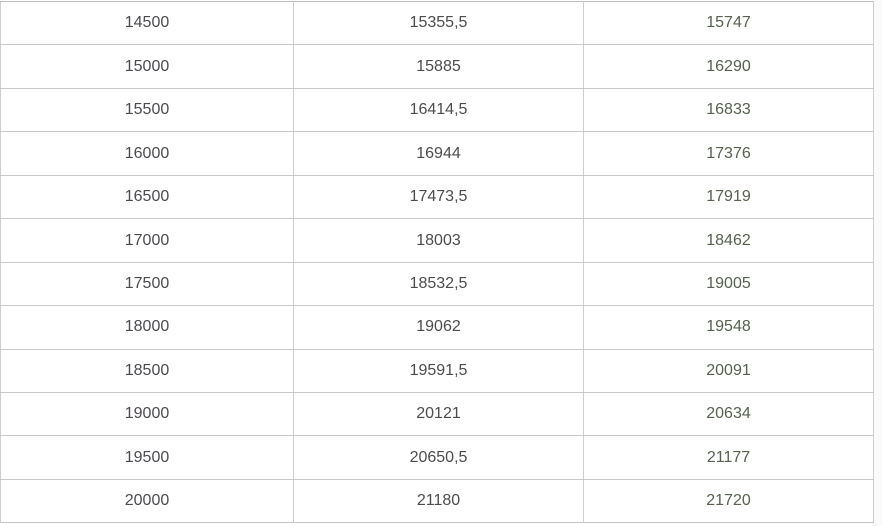  What do you see at coordinates (877, 263) in the screenshot?
I see `page-right-gutter` at bounding box center [877, 263].